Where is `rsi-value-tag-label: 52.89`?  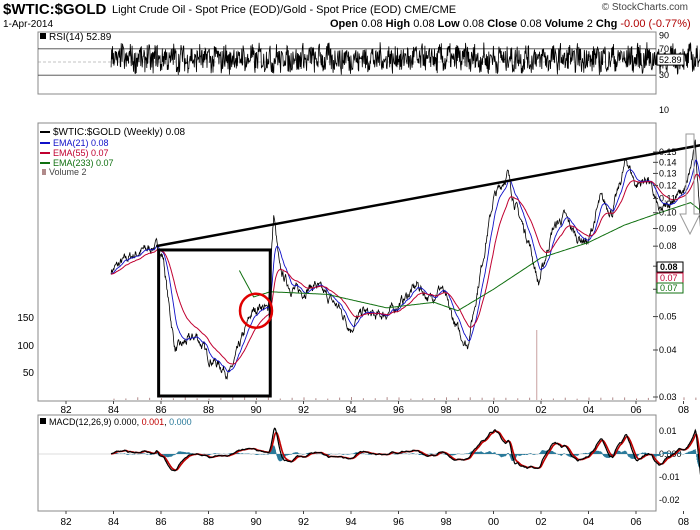 rsi-value-tag-label: 52.89 is located at coordinates (670, 60).